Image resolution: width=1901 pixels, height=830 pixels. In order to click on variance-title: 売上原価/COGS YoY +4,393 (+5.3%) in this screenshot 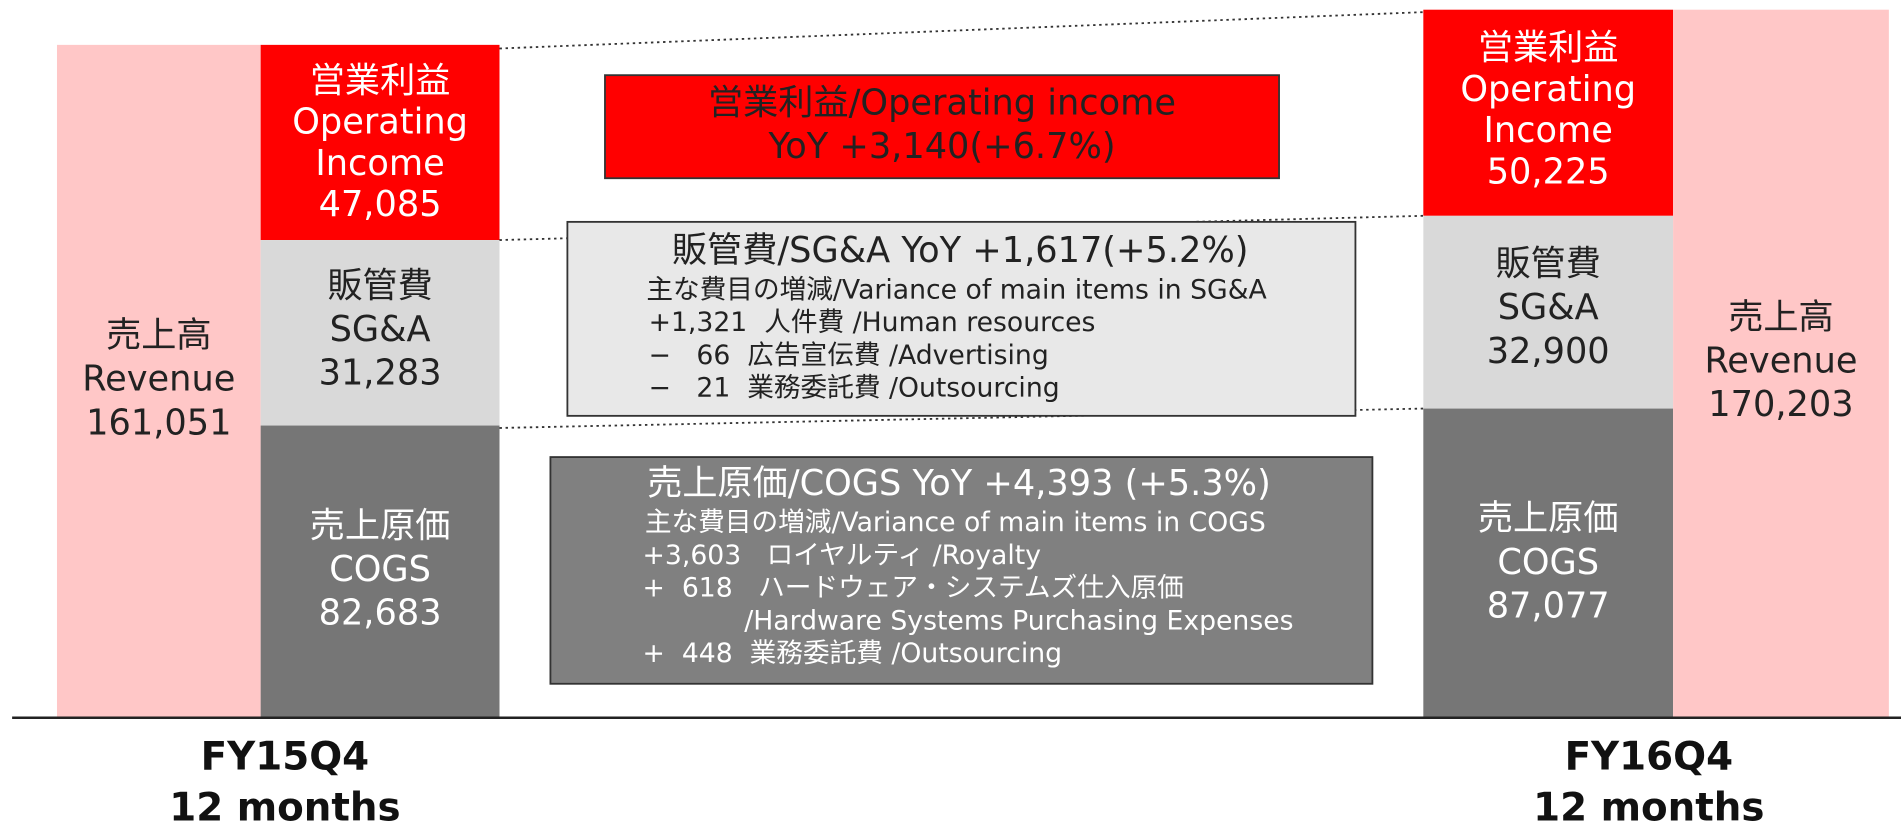, I will do `click(959, 483)`.